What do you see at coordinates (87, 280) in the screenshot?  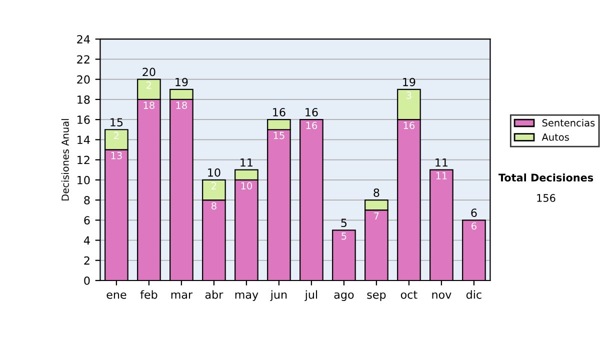 I see `y-tick-label: 0` at bounding box center [87, 280].